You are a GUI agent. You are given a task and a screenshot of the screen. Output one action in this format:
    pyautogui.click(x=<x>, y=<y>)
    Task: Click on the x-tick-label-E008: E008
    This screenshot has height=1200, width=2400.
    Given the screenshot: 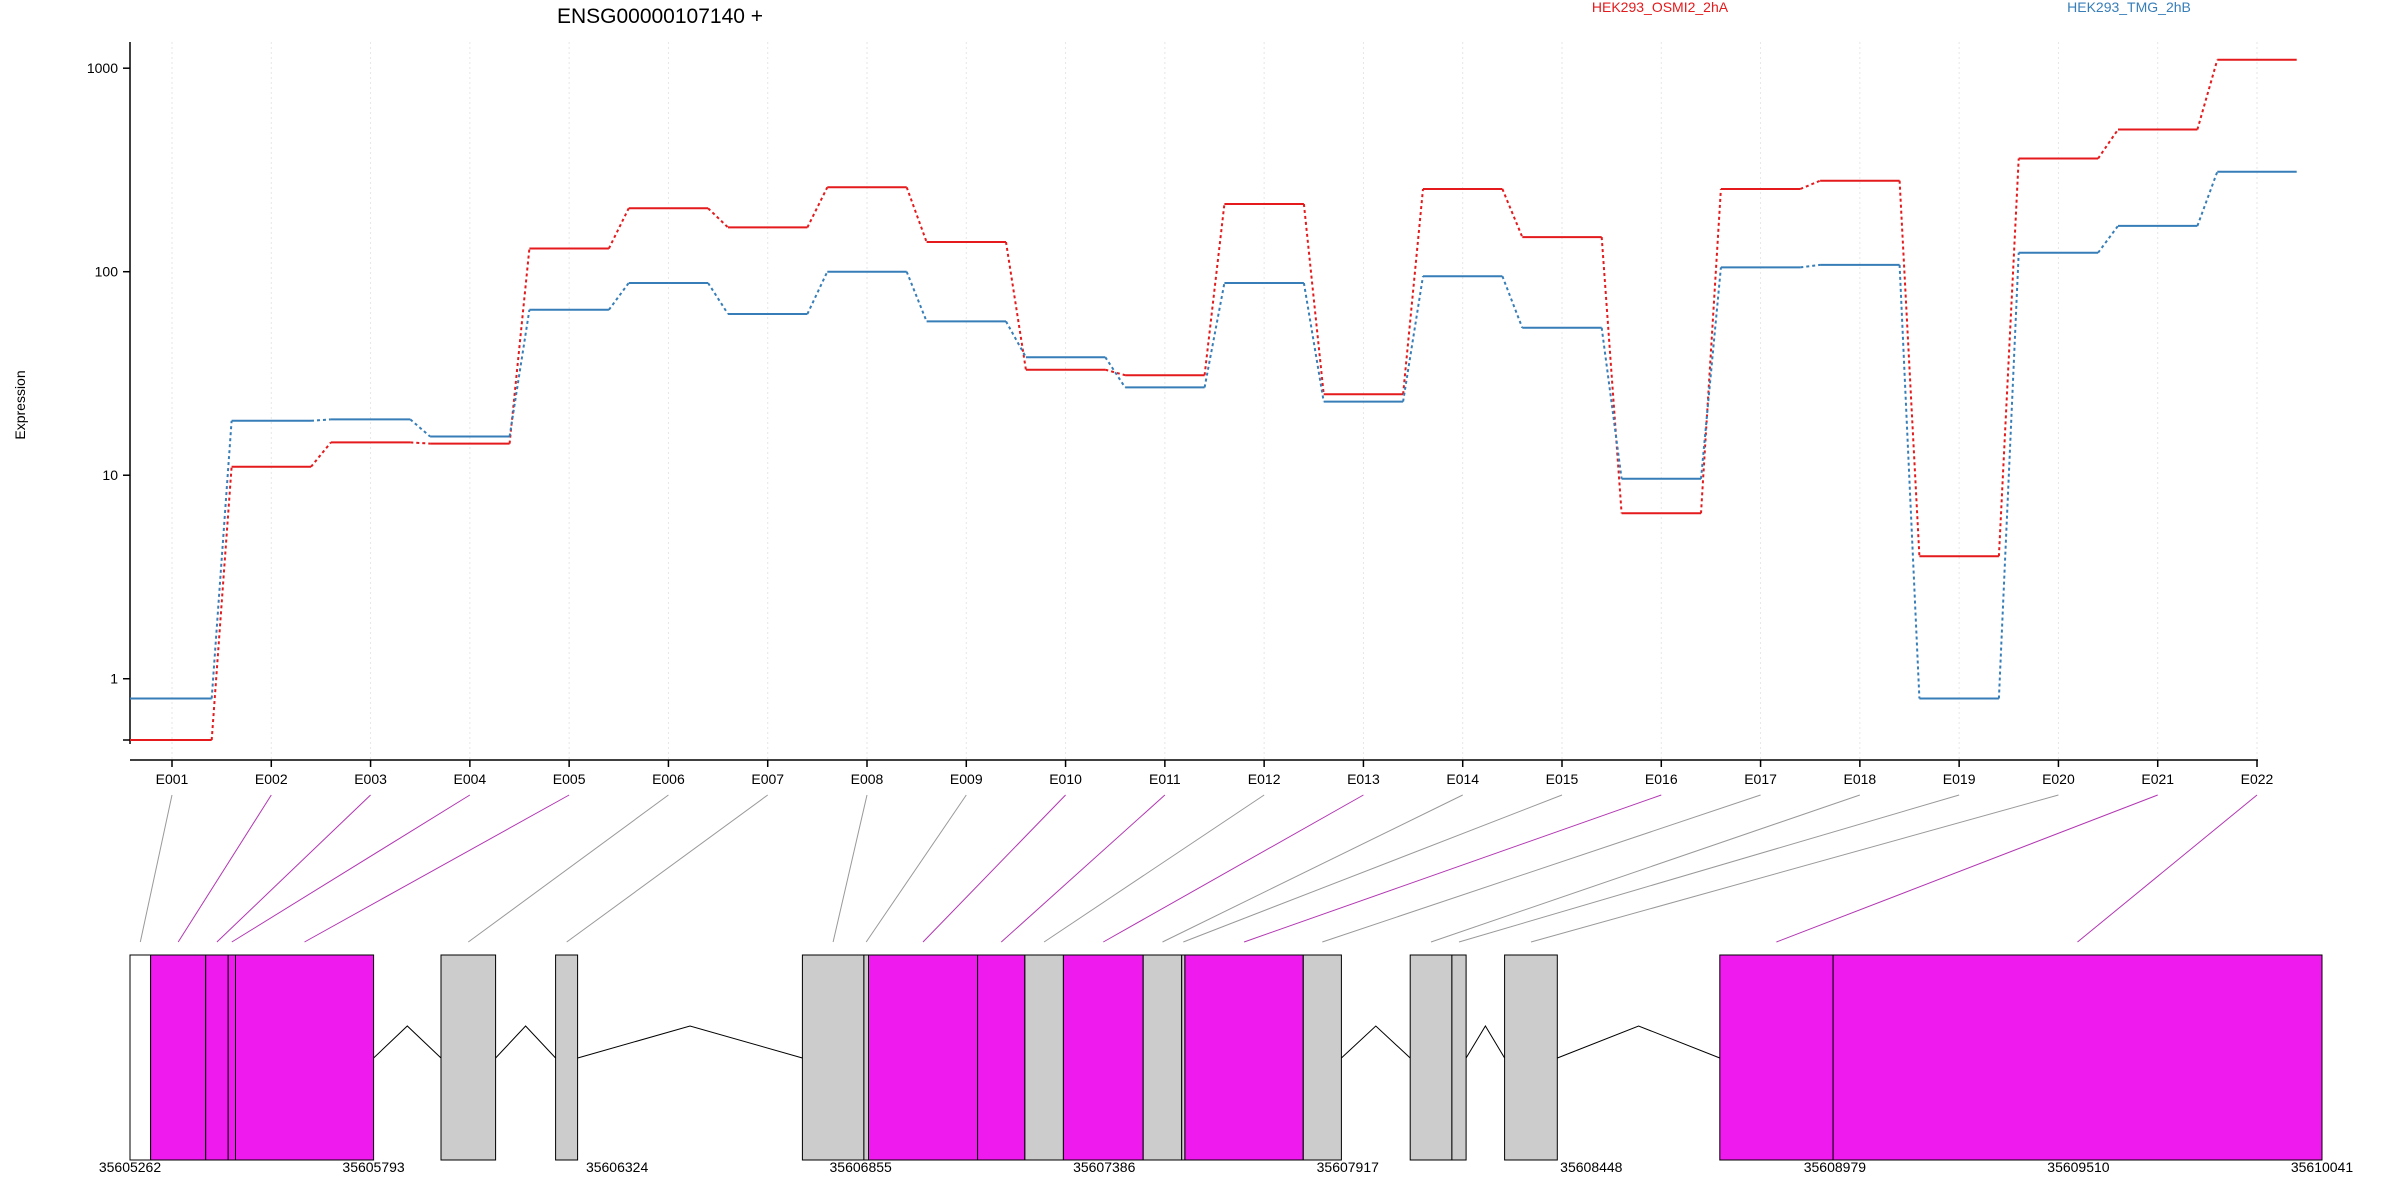 What is the action you would take?
    pyautogui.click(x=867, y=779)
    